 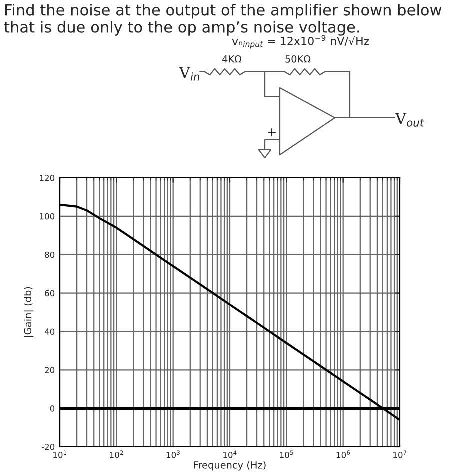 I want to click on x-tick-label: 10$^{7}$, so click(x=400, y=454).